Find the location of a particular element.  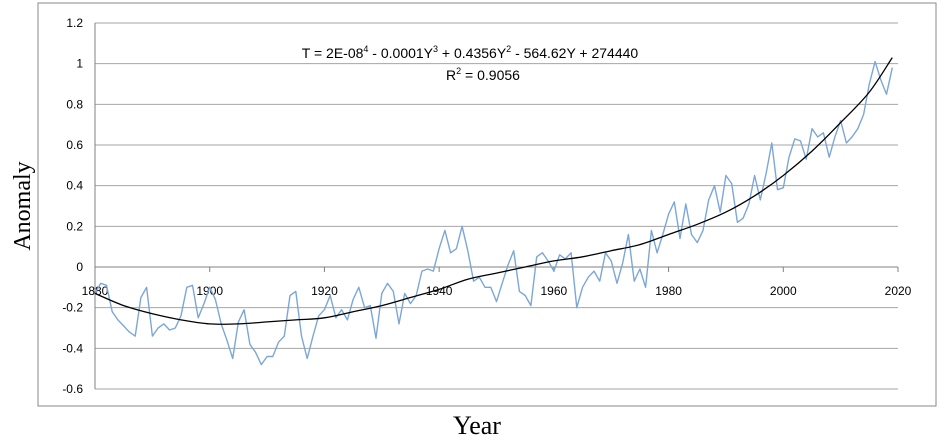

x-tick-label: 1980 is located at coordinates (668, 291).